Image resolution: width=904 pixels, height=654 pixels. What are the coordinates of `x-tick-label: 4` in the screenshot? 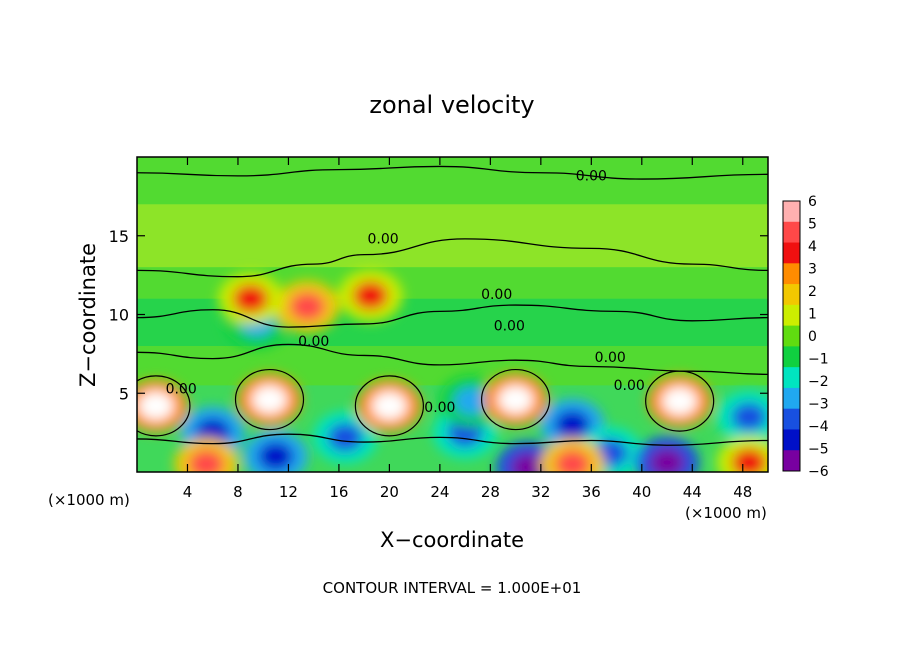 It's located at (188, 492).